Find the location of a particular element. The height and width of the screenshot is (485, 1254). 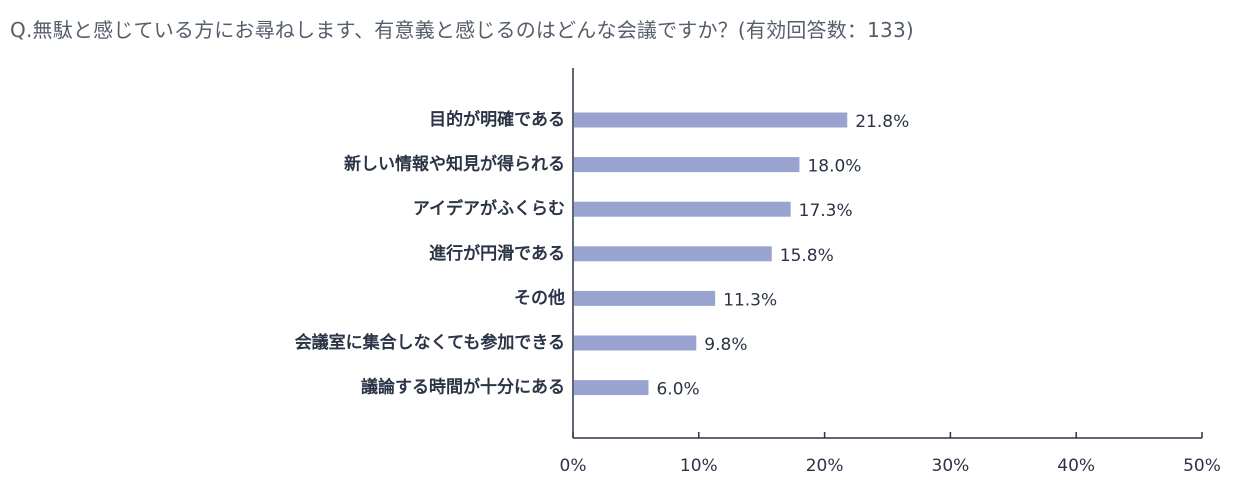

value-label: 17.3% is located at coordinates (826, 211).